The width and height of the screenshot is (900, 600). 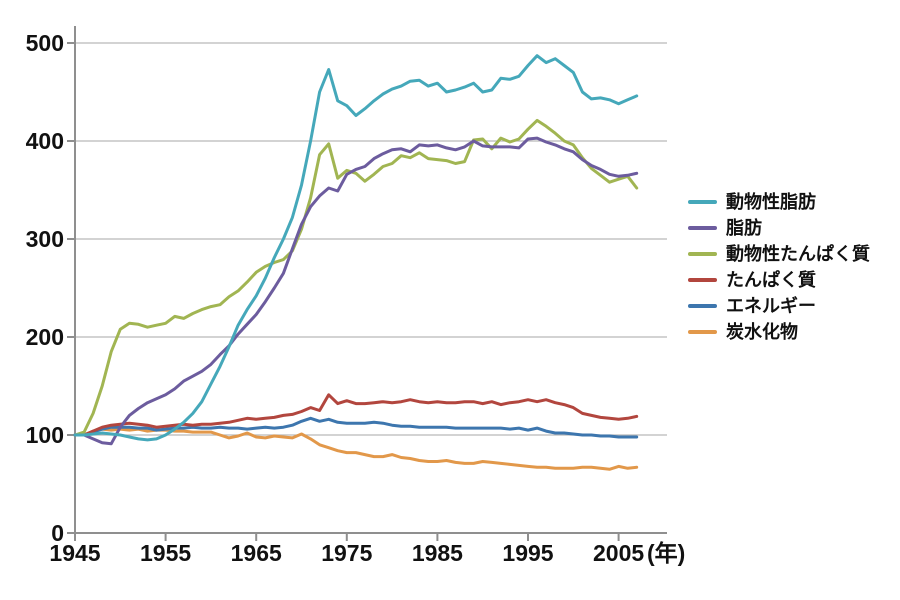 I want to click on legend-label: エネルギー, so click(x=771, y=306).